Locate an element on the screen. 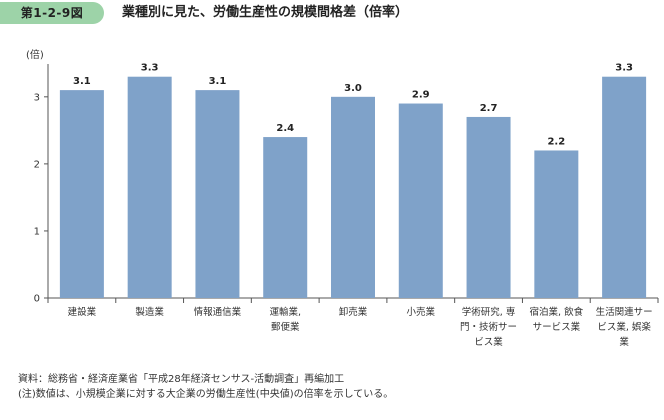 This screenshot has height=420, width=664. figure-number-badge: 第1-2-9図 is located at coordinates (52, 13).